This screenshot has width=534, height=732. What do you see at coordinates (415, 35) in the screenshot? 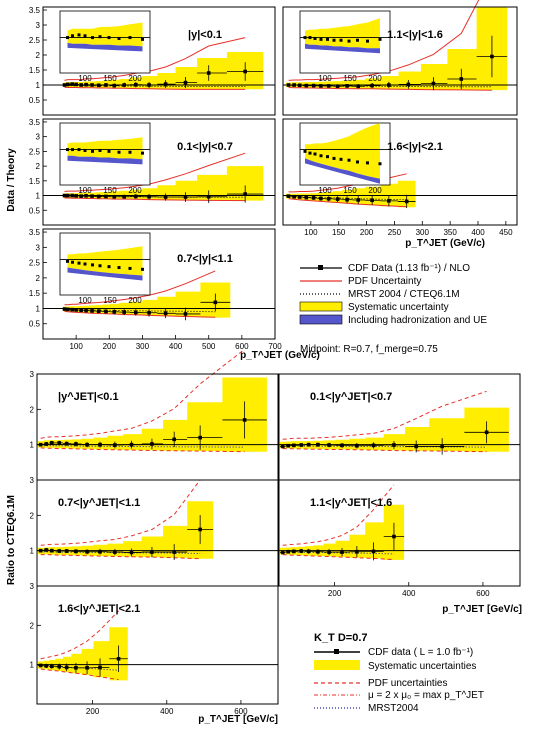
I see `range-label: 1.1<|y|<1.6` at bounding box center [415, 35].